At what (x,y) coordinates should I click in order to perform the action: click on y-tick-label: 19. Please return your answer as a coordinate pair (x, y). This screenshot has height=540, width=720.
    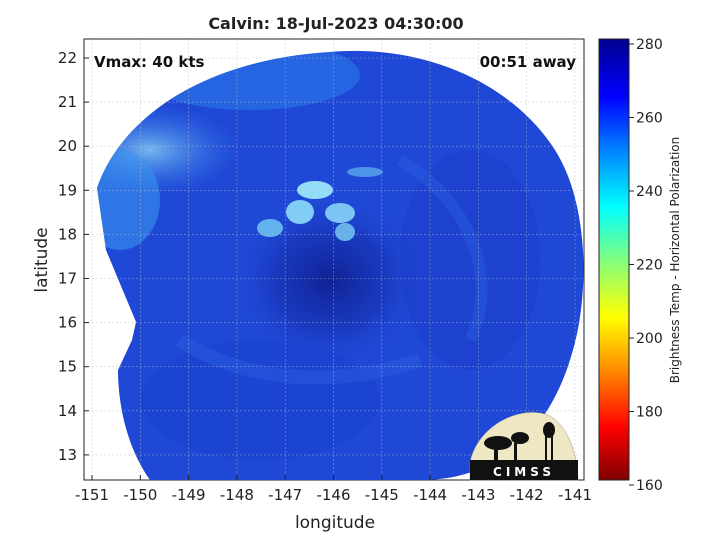
    Looking at the image, I should click on (67, 190).